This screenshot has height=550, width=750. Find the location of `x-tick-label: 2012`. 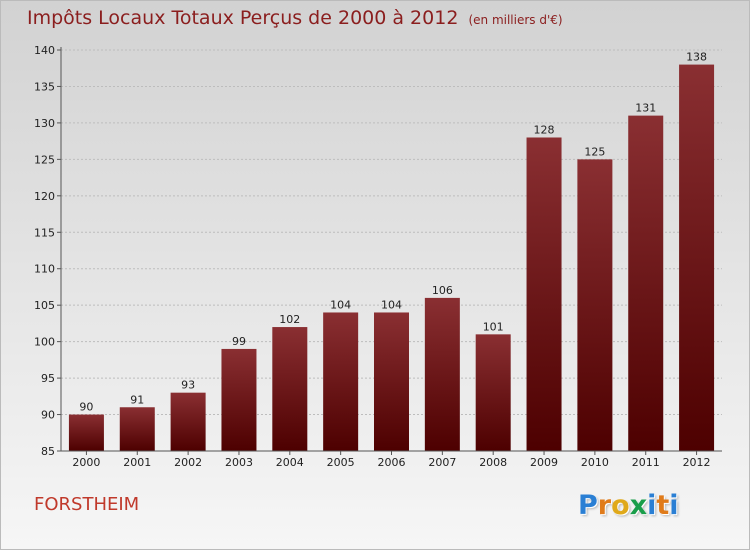

x-tick-label: 2012 is located at coordinates (697, 462).